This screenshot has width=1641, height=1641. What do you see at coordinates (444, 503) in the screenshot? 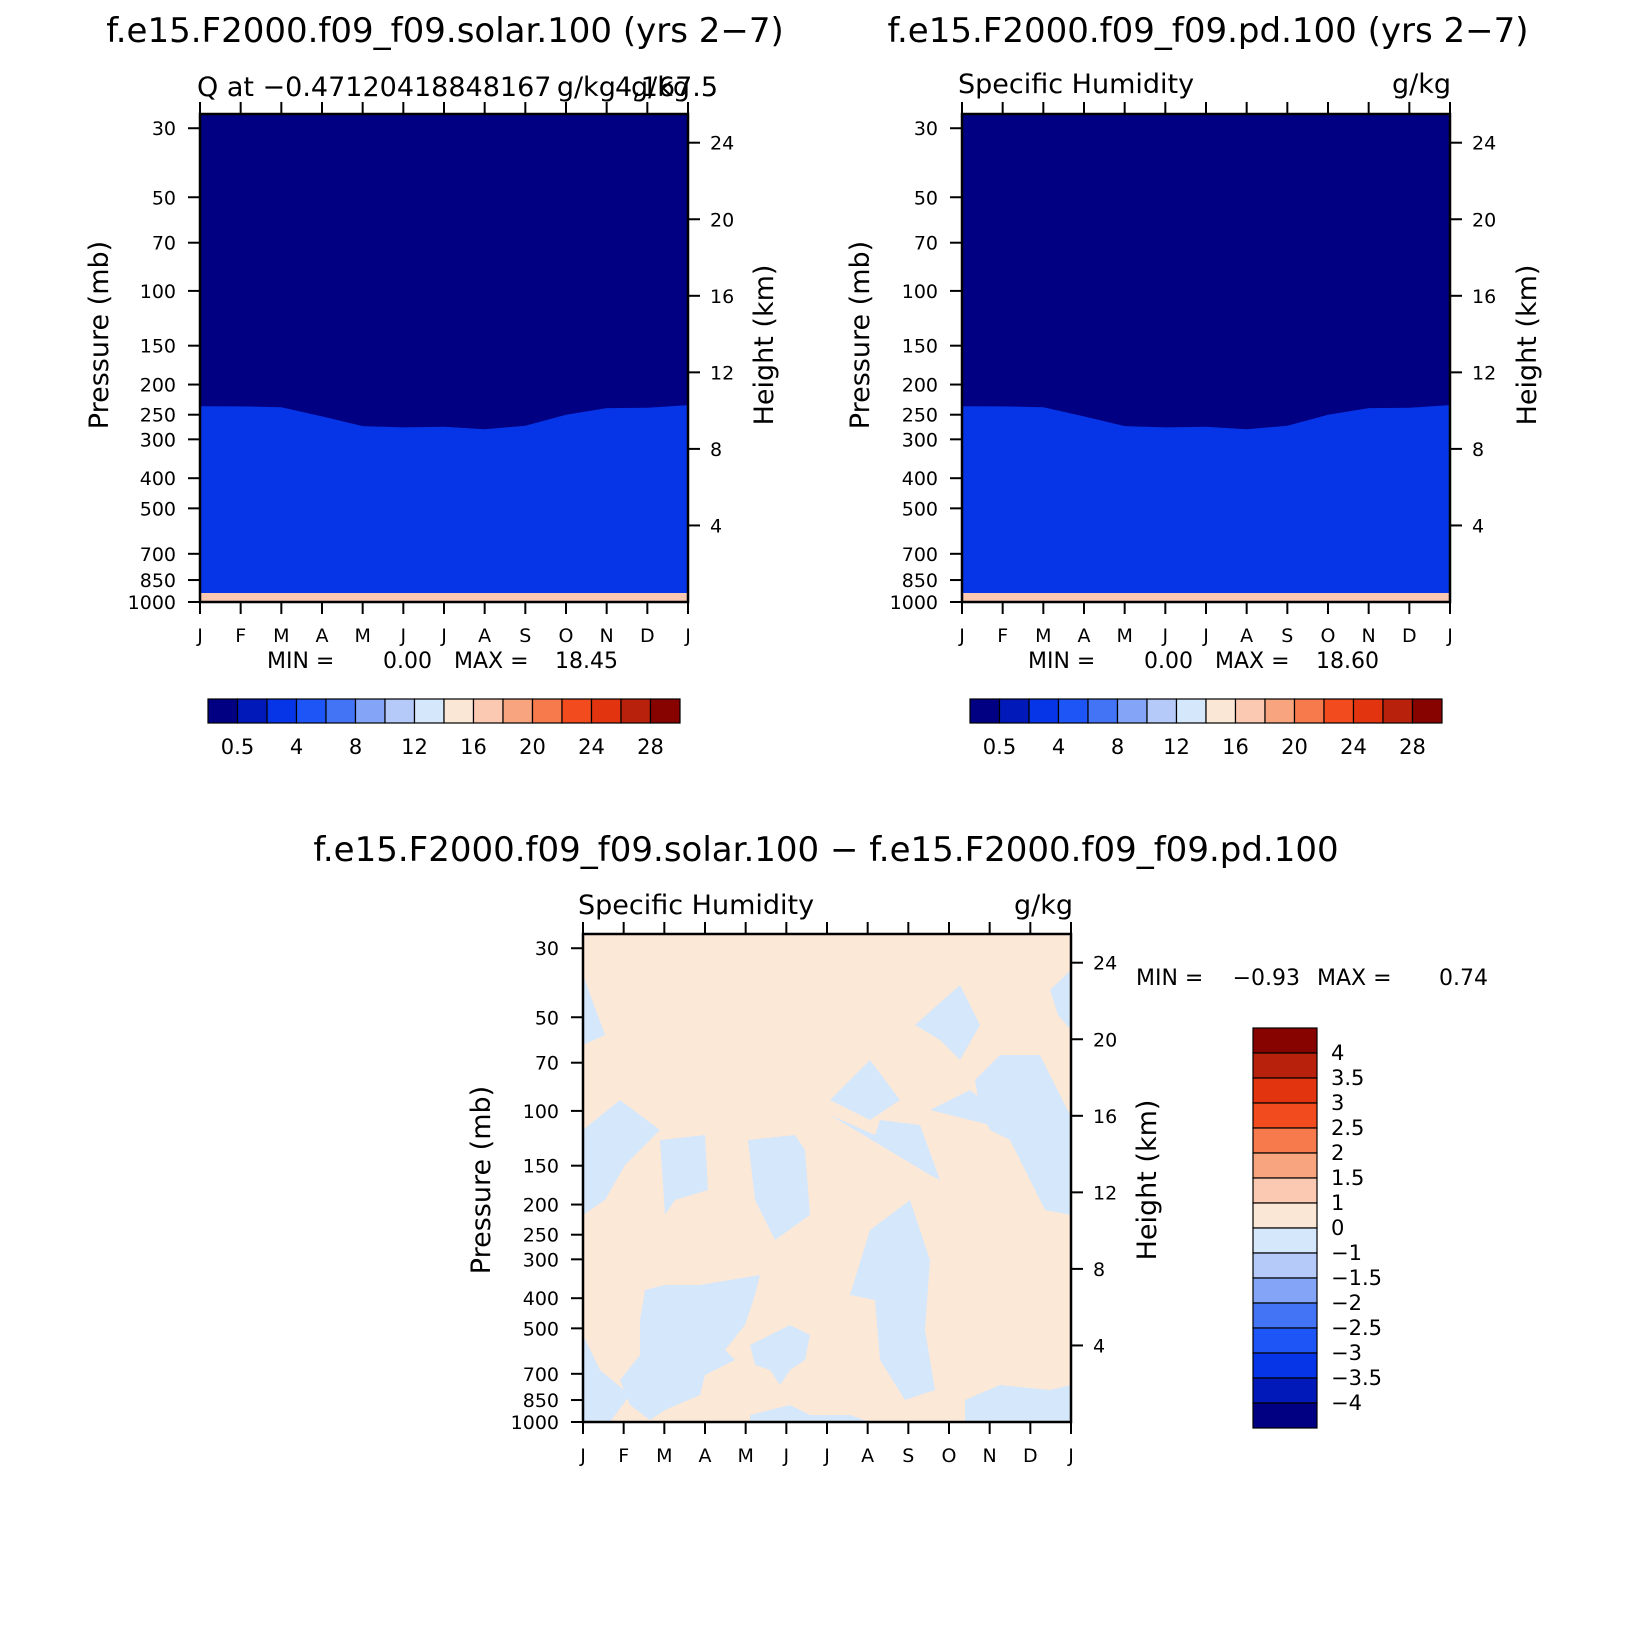
I see `contour-fill-level` at bounding box center [444, 503].